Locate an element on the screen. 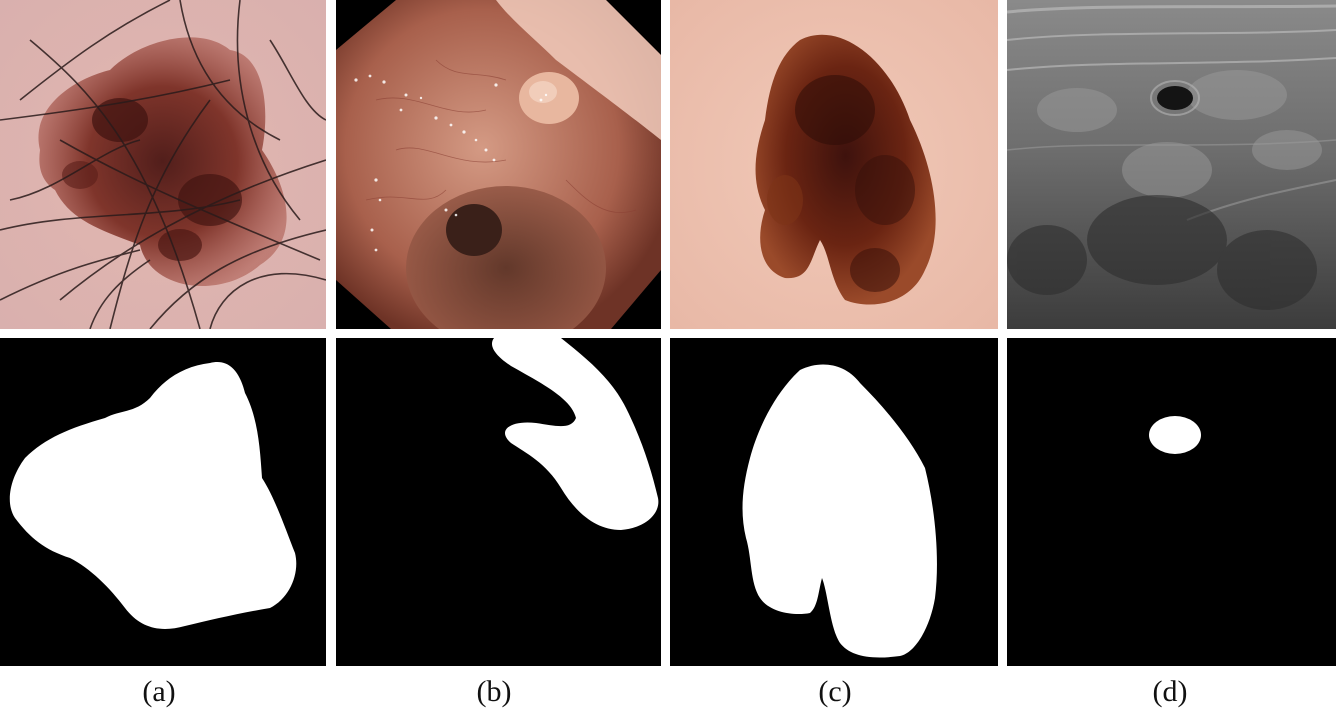 The image size is (1336, 714). segmentation-mask-d is located at coordinates (1171, 502).